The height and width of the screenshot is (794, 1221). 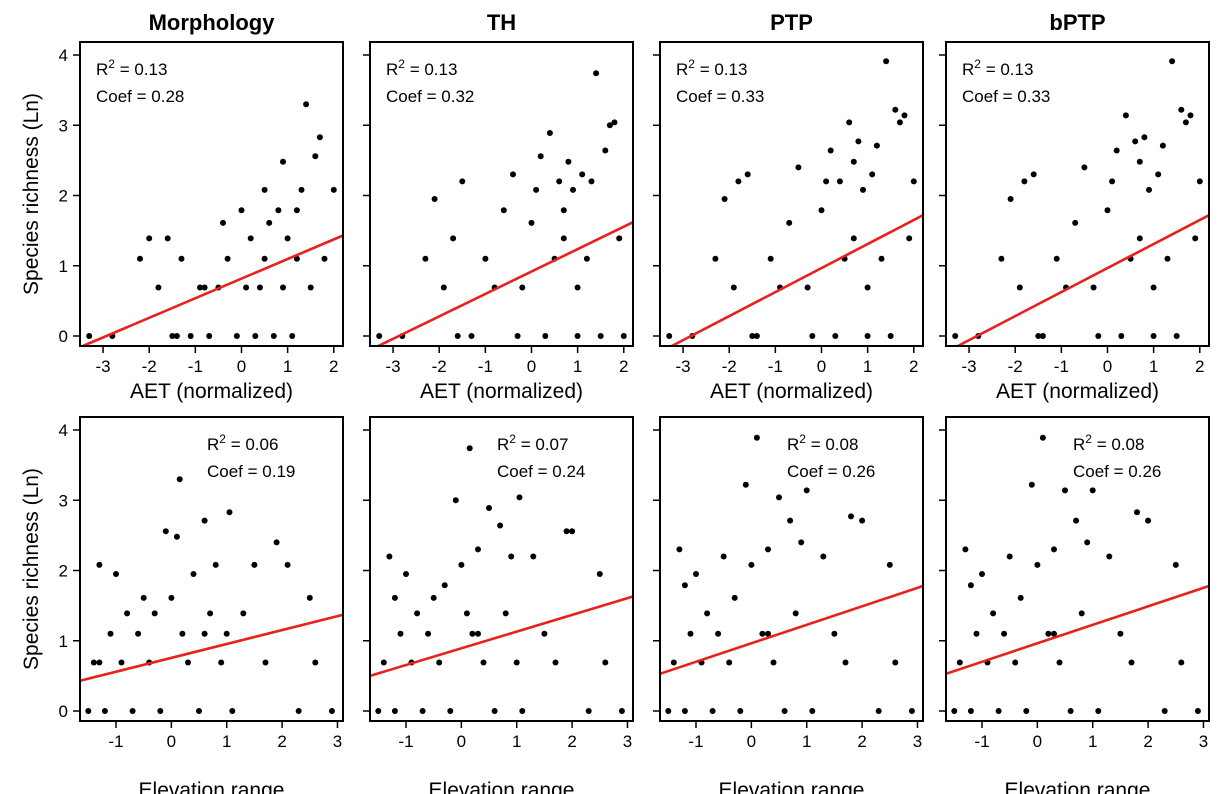 I want to click on x-tick-label: 1, so click(x=1153, y=366).